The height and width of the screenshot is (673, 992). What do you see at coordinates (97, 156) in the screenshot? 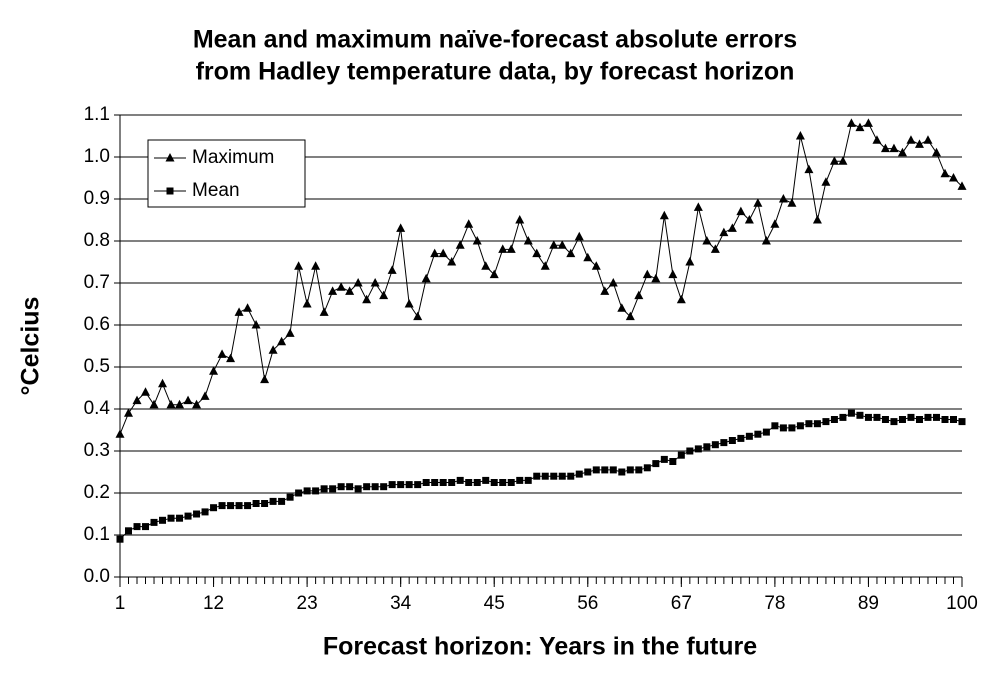
I see `y-tick-label: 1.0` at bounding box center [97, 156].